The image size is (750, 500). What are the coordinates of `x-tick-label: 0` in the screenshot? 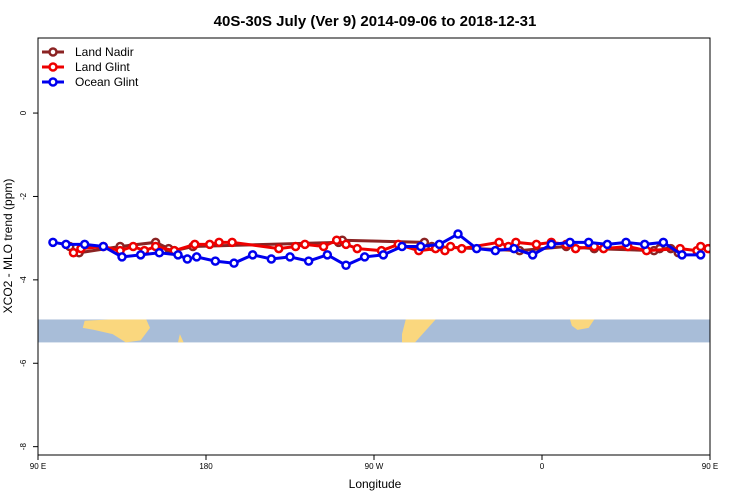 It's located at (542, 466).